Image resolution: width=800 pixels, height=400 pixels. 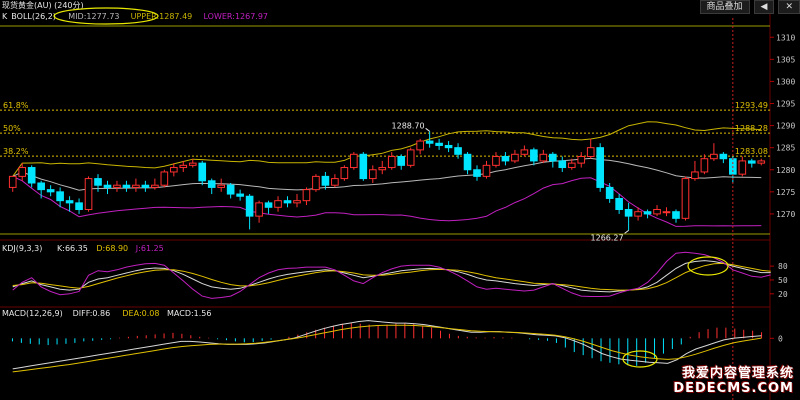 I want to click on boll-label: BOLL(26,2), so click(x=33, y=16).